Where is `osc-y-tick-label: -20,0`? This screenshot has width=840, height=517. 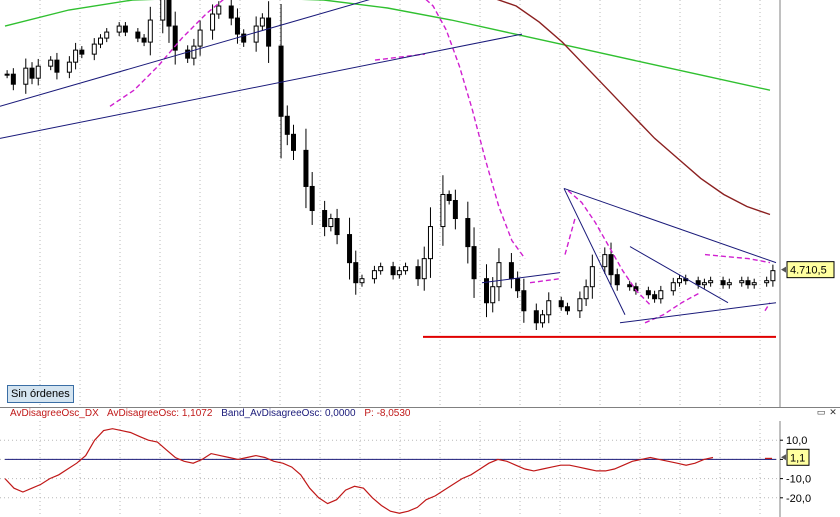 osc-y-tick-label: -20,0 is located at coordinates (798, 499).